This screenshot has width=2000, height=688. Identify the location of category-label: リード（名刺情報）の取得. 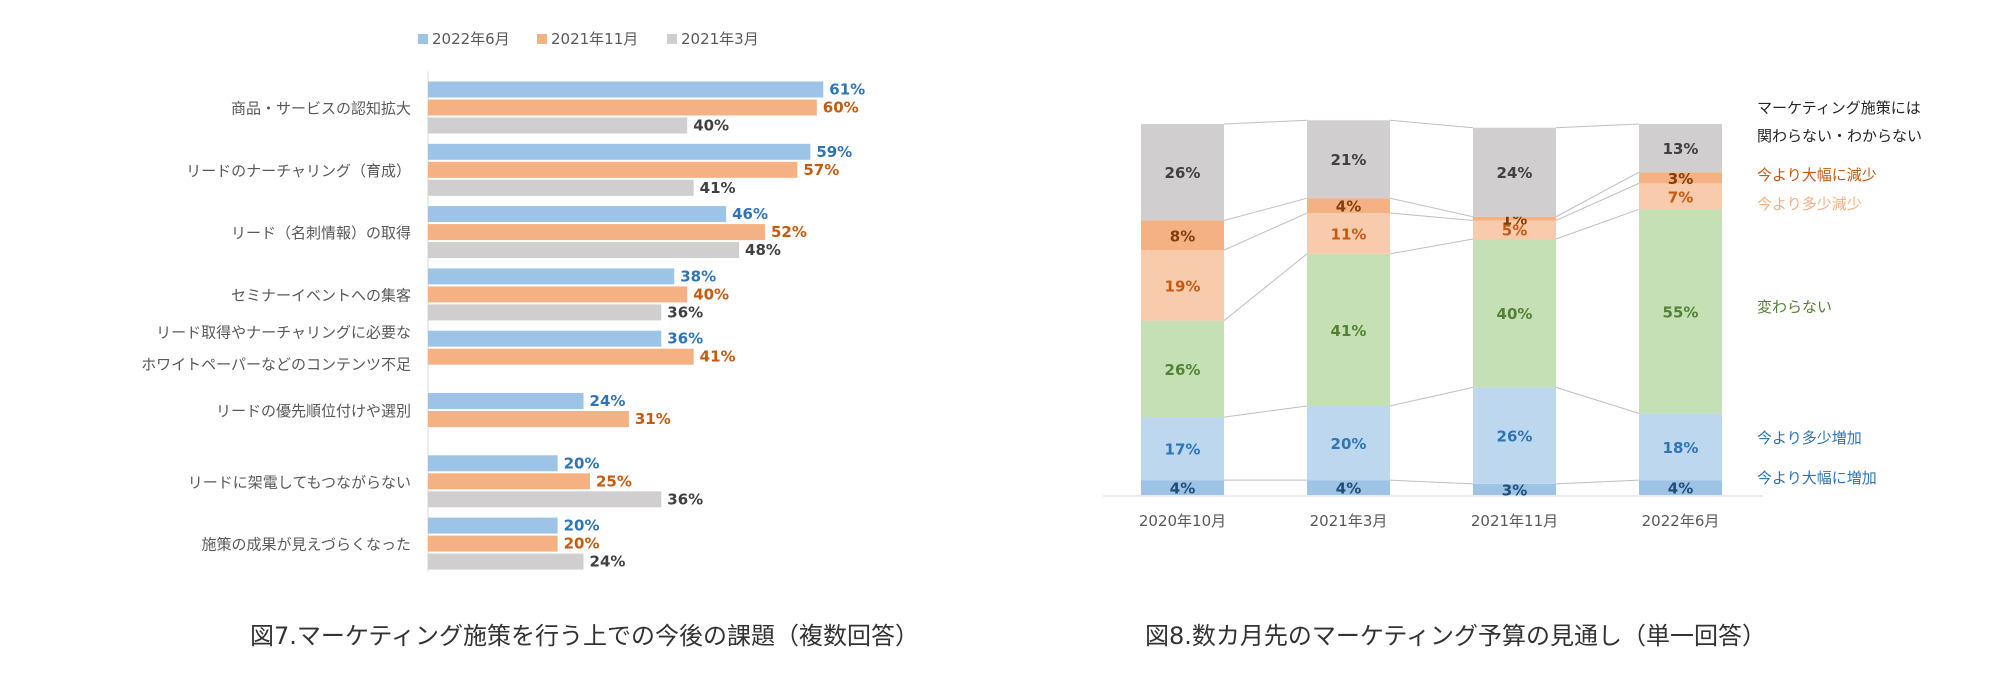
(321, 233).